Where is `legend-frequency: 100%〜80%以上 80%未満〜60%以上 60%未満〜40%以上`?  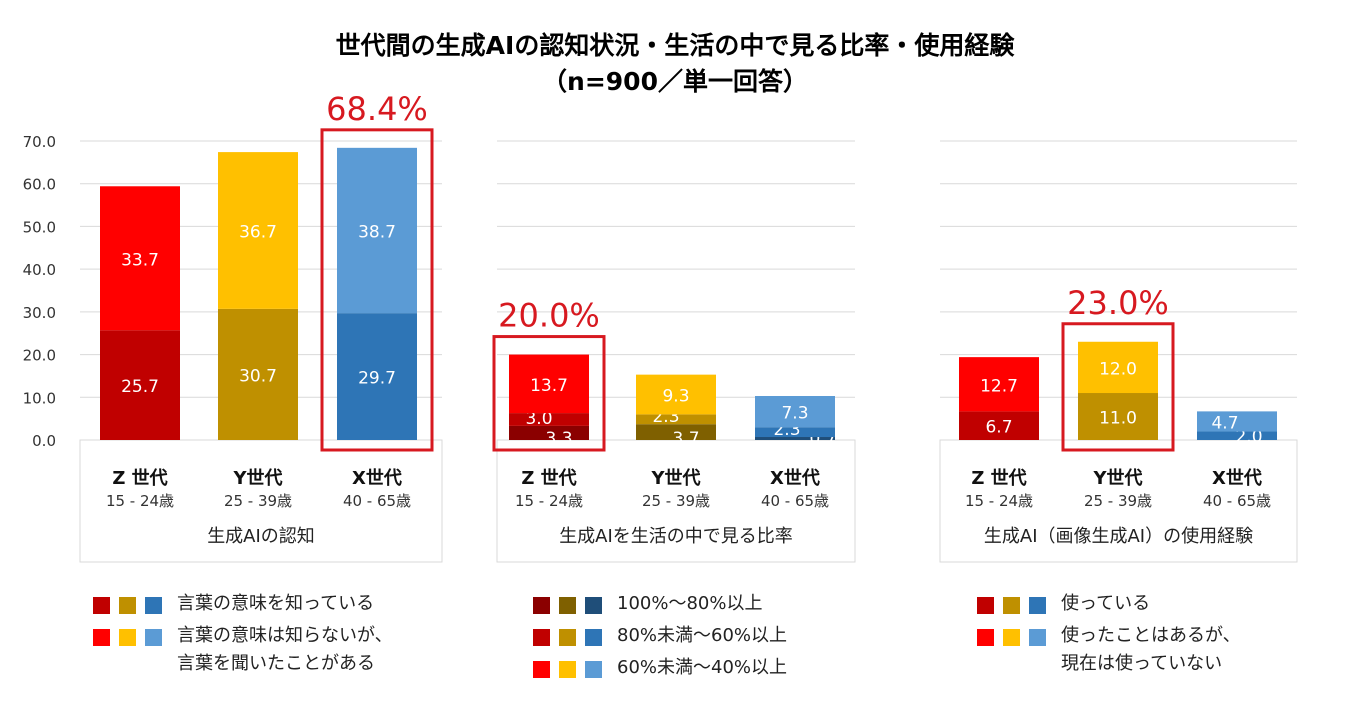 legend-frequency: 100%〜80%以上 80%未満〜60%以上 60%未満〜40%以上 is located at coordinates (660, 641).